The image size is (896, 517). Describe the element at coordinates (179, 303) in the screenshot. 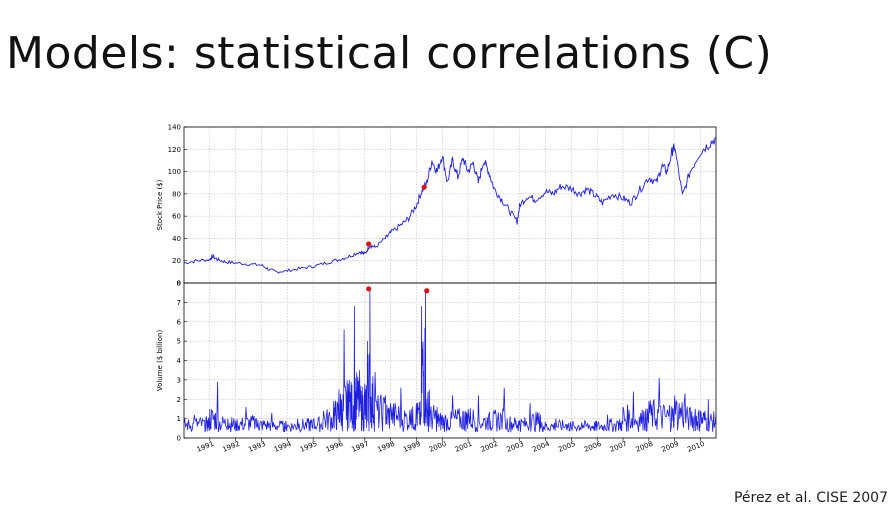

I see `volume-ytick-label: 7` at that location.